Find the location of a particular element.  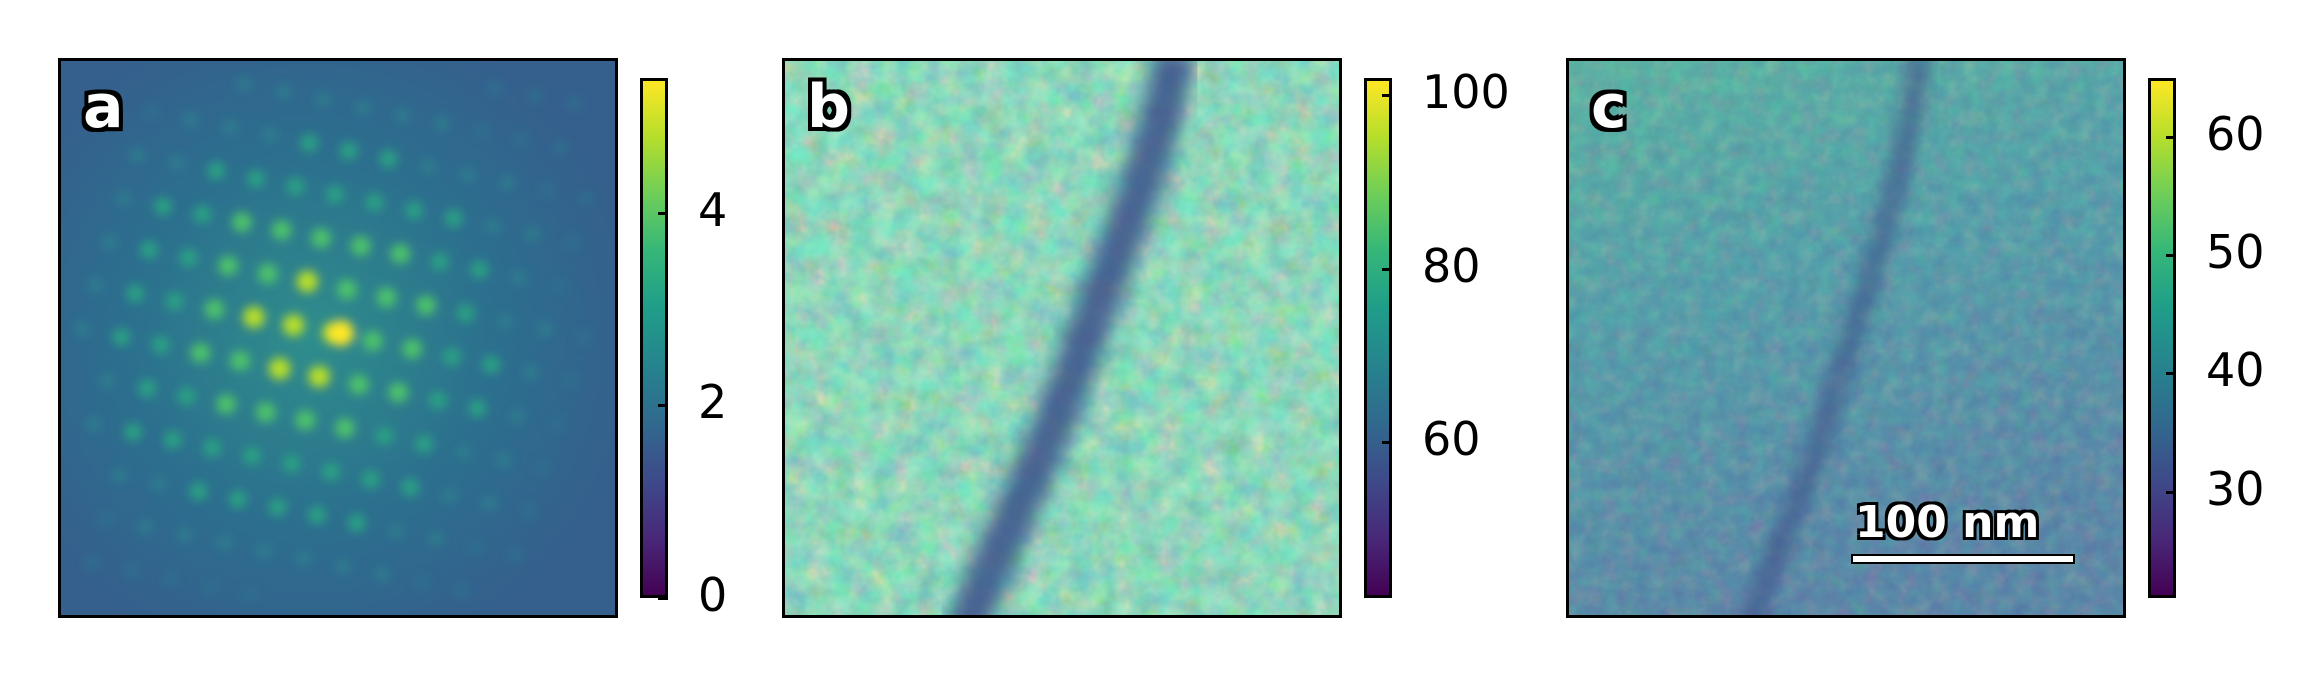

colorbar-a is located at coordinates (654, 338).